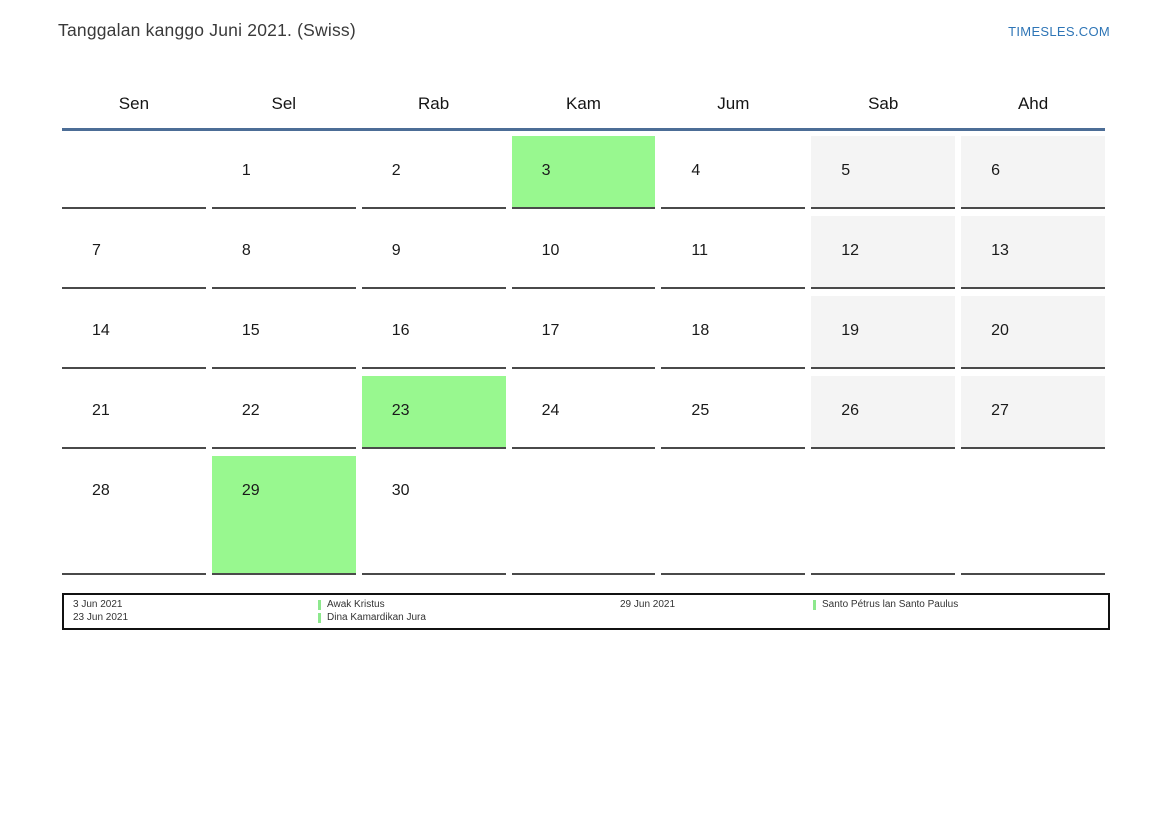  Describe the element at coordinates (250, 410) in the screenshot. I see `day-number: 22` at that location.